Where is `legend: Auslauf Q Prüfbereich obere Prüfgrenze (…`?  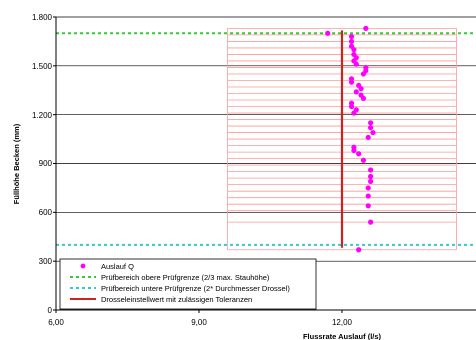
legend: Auslauf Q Prüfbereich obere Prüfgrenze (… is located at coordinates (188, 284).